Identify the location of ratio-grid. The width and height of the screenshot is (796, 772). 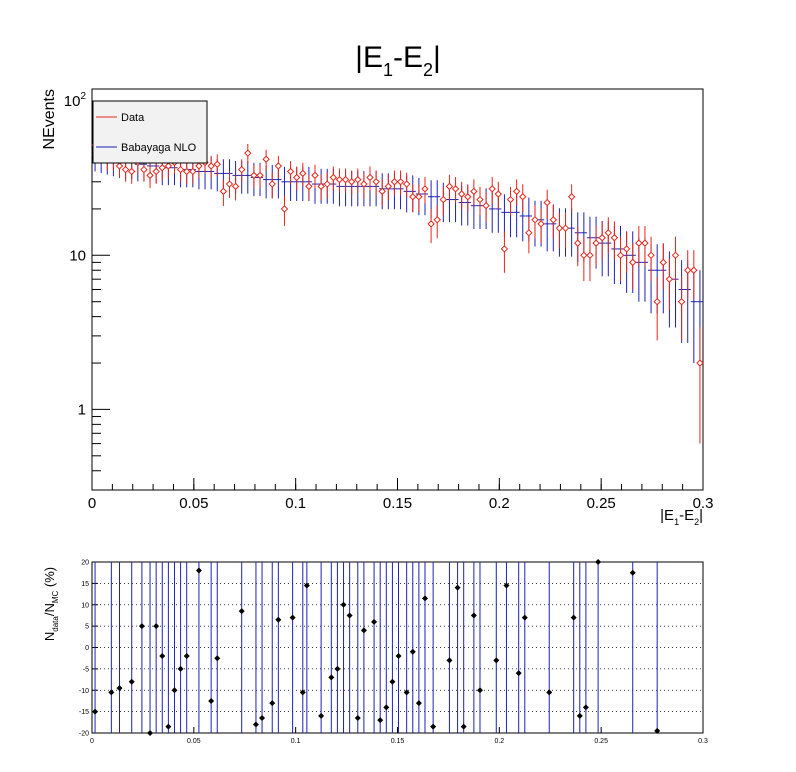
(397, 647).